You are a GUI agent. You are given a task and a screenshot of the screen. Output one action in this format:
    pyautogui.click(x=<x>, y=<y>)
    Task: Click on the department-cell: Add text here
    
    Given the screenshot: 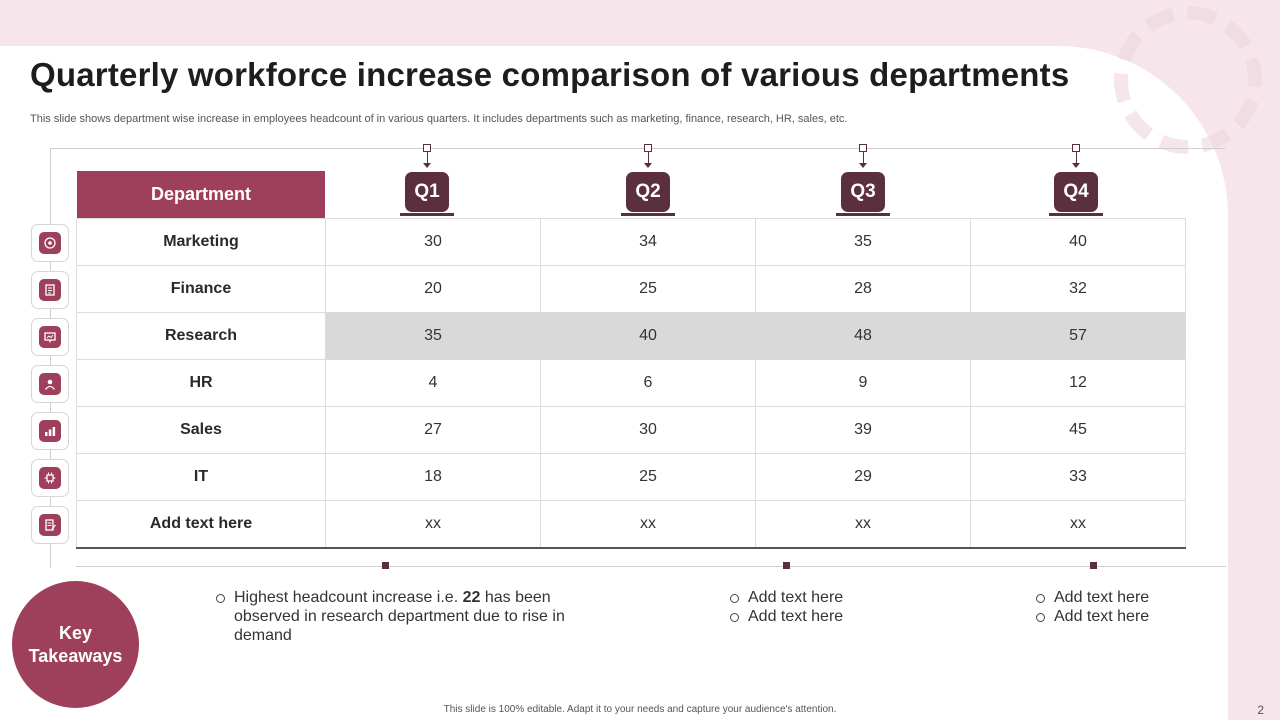 What is the action you would take?
    pyautogui.click(x=201, y=524)
    